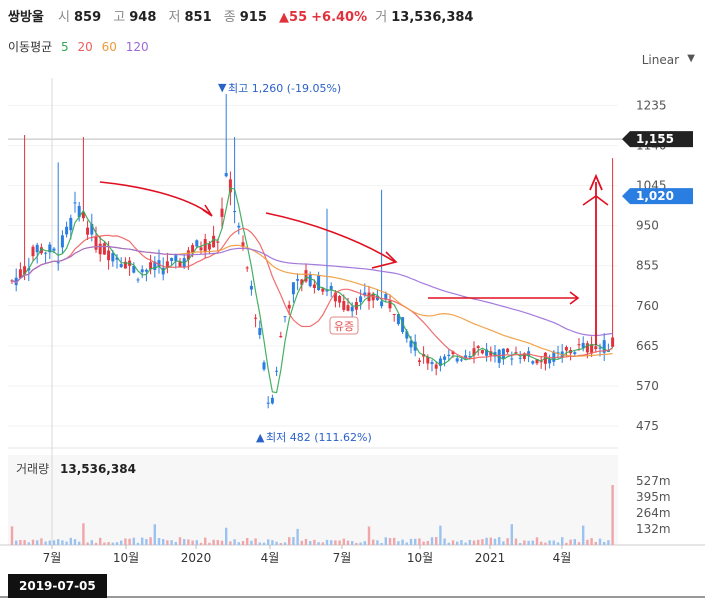  What do you see at coordinates (691, 58) in the screenshot?
I see `chevron-down-icon: ▼` at bounding box center [691, 58].